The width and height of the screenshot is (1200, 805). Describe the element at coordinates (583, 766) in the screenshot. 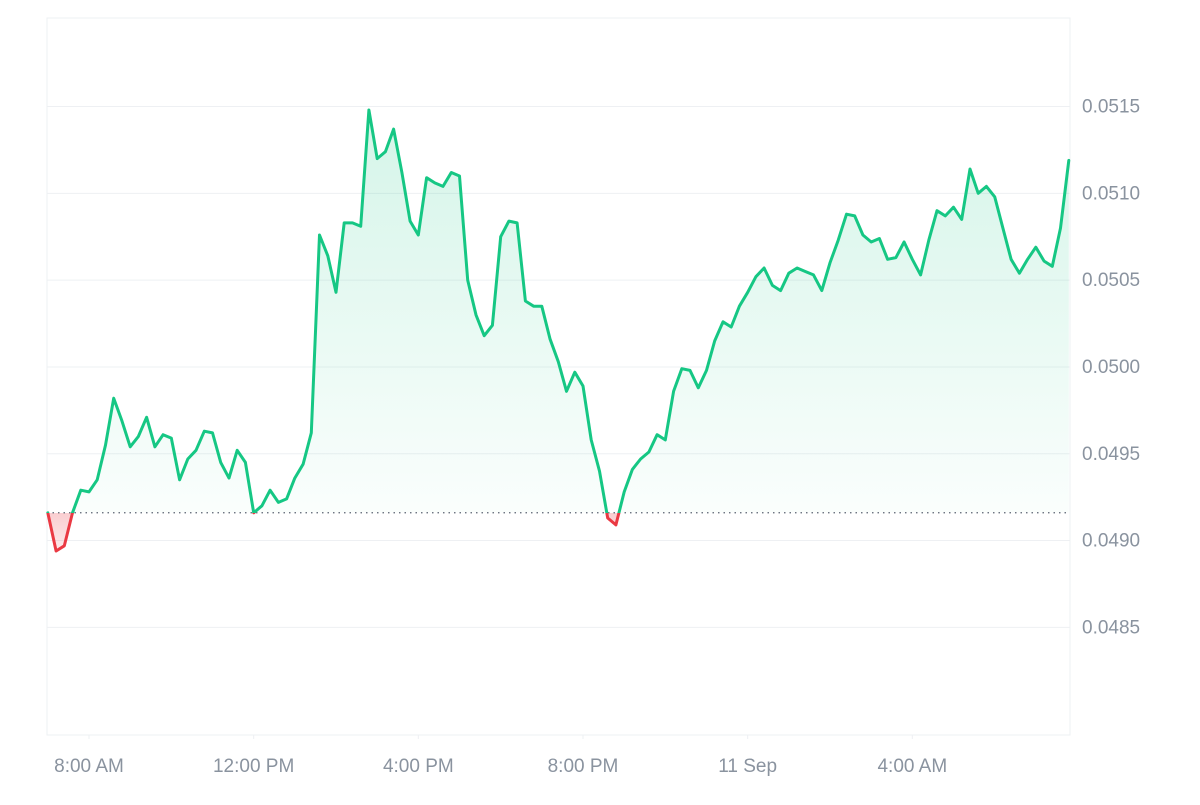

I see `x-tick-label: 8:00 PM` at that location.